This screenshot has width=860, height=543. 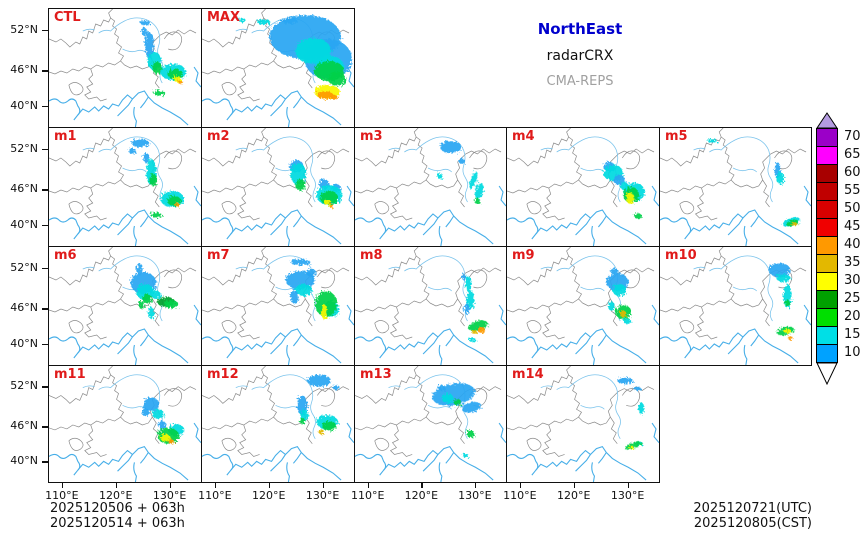 What do you see at coordinates (852, 298) in the screenshot?
I see `colorbar-label: 25` at bounding box center [852, 298].